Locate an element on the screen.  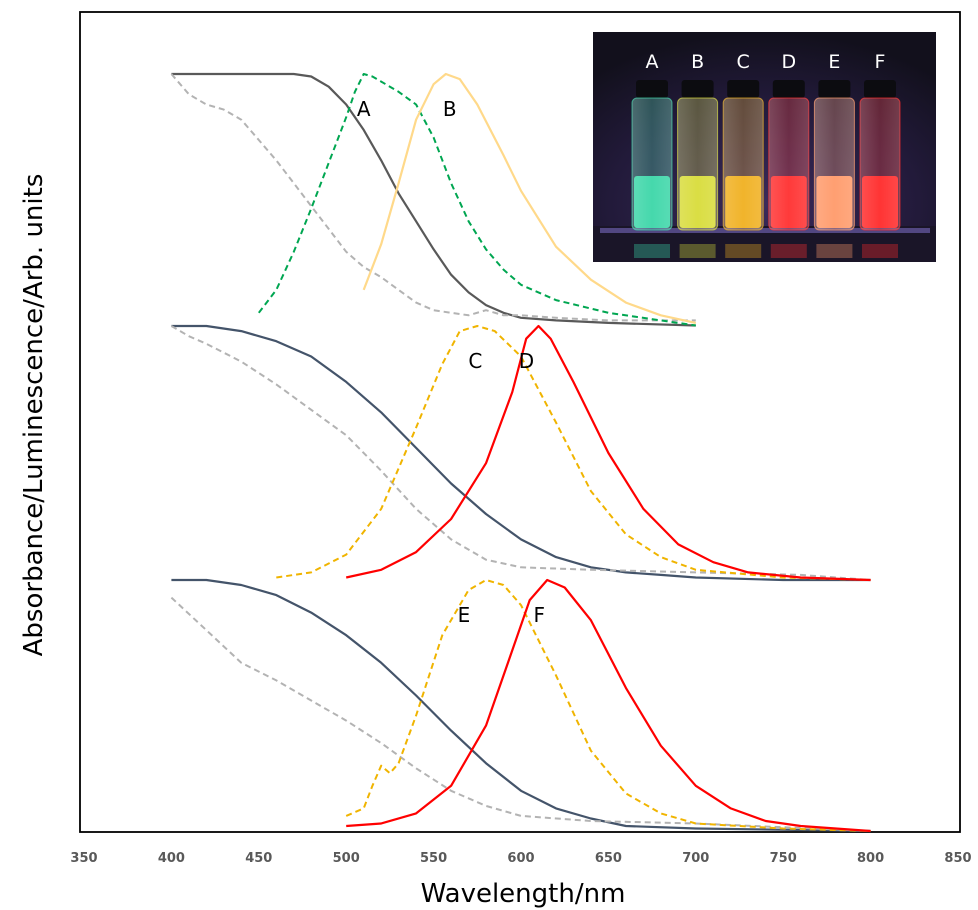
vial-e: E is located at coordinates (834, 154).